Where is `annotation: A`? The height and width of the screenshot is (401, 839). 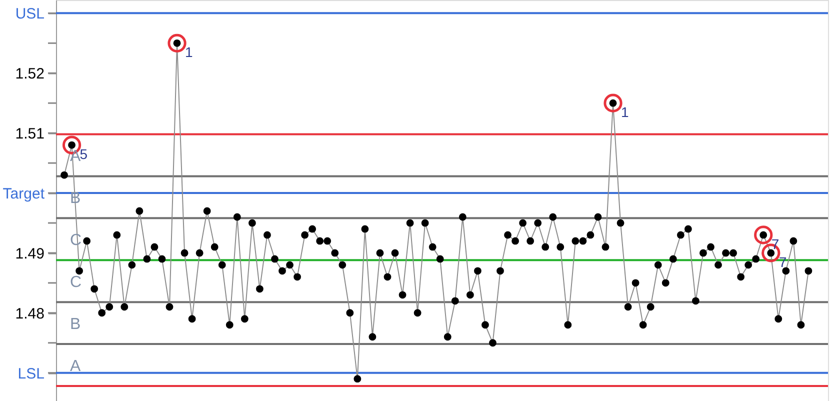
annotation: A is located at coordinates (75, 367).